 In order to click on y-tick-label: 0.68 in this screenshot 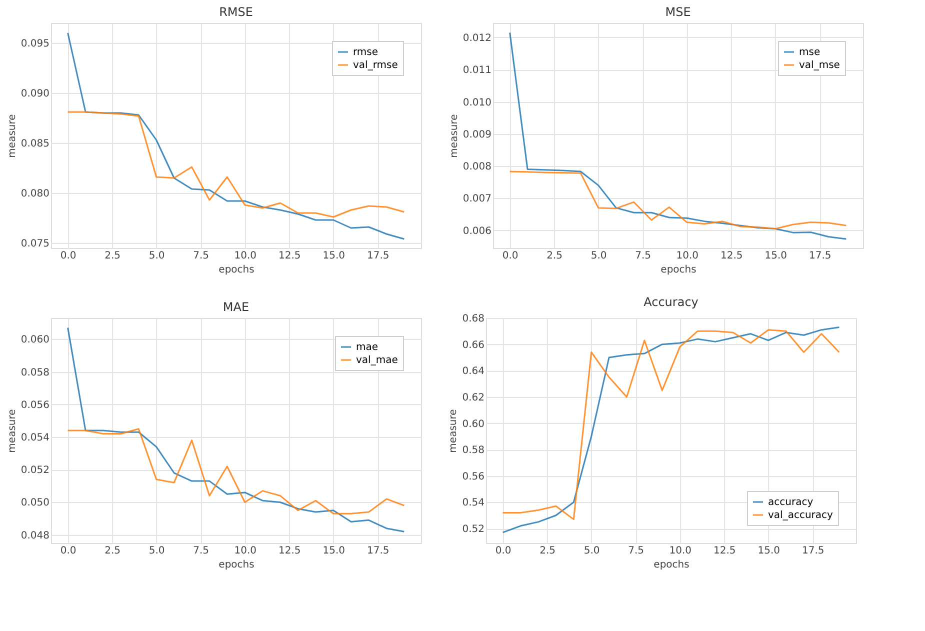, I will do `click(473, 319)`.